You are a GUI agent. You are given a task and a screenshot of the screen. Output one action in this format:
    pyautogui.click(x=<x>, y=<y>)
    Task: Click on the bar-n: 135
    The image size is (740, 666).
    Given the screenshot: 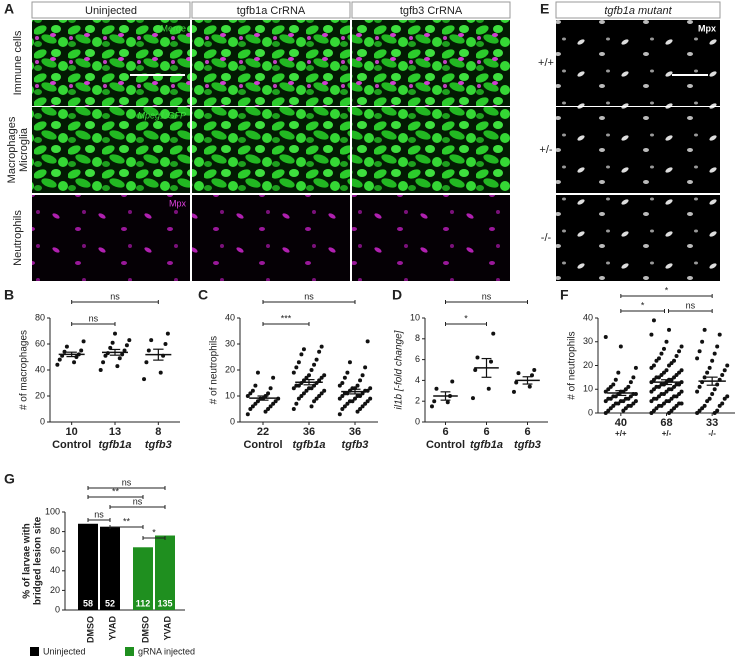 What is the action you would take?
    pyautogui.click(x=164, y=603)
    